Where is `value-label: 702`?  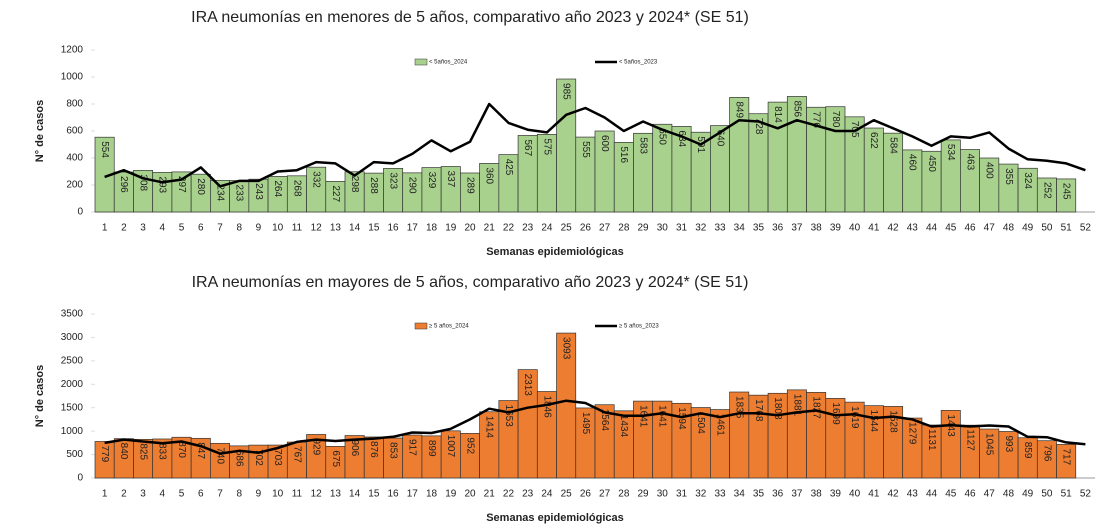
value-label: 702 is located at coordinates (258, 457).